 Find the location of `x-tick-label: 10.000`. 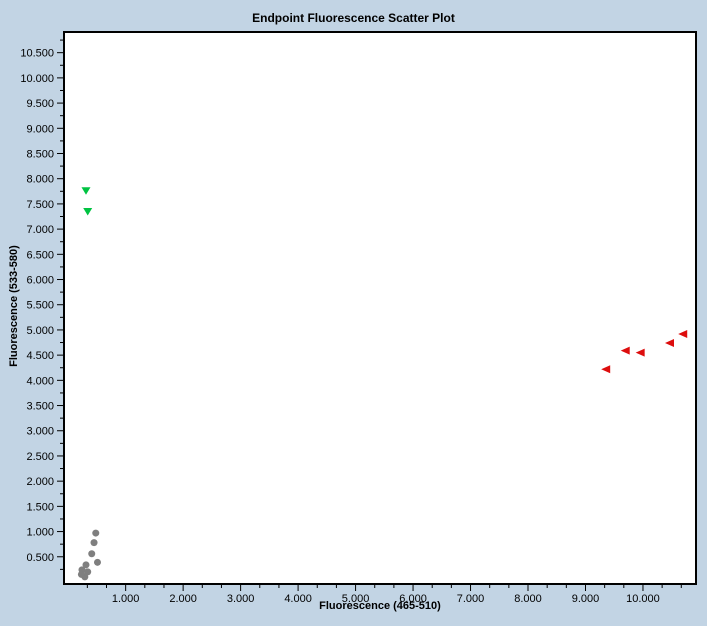

x-tick-label: 10.000 is located at coordinates (643, 599).